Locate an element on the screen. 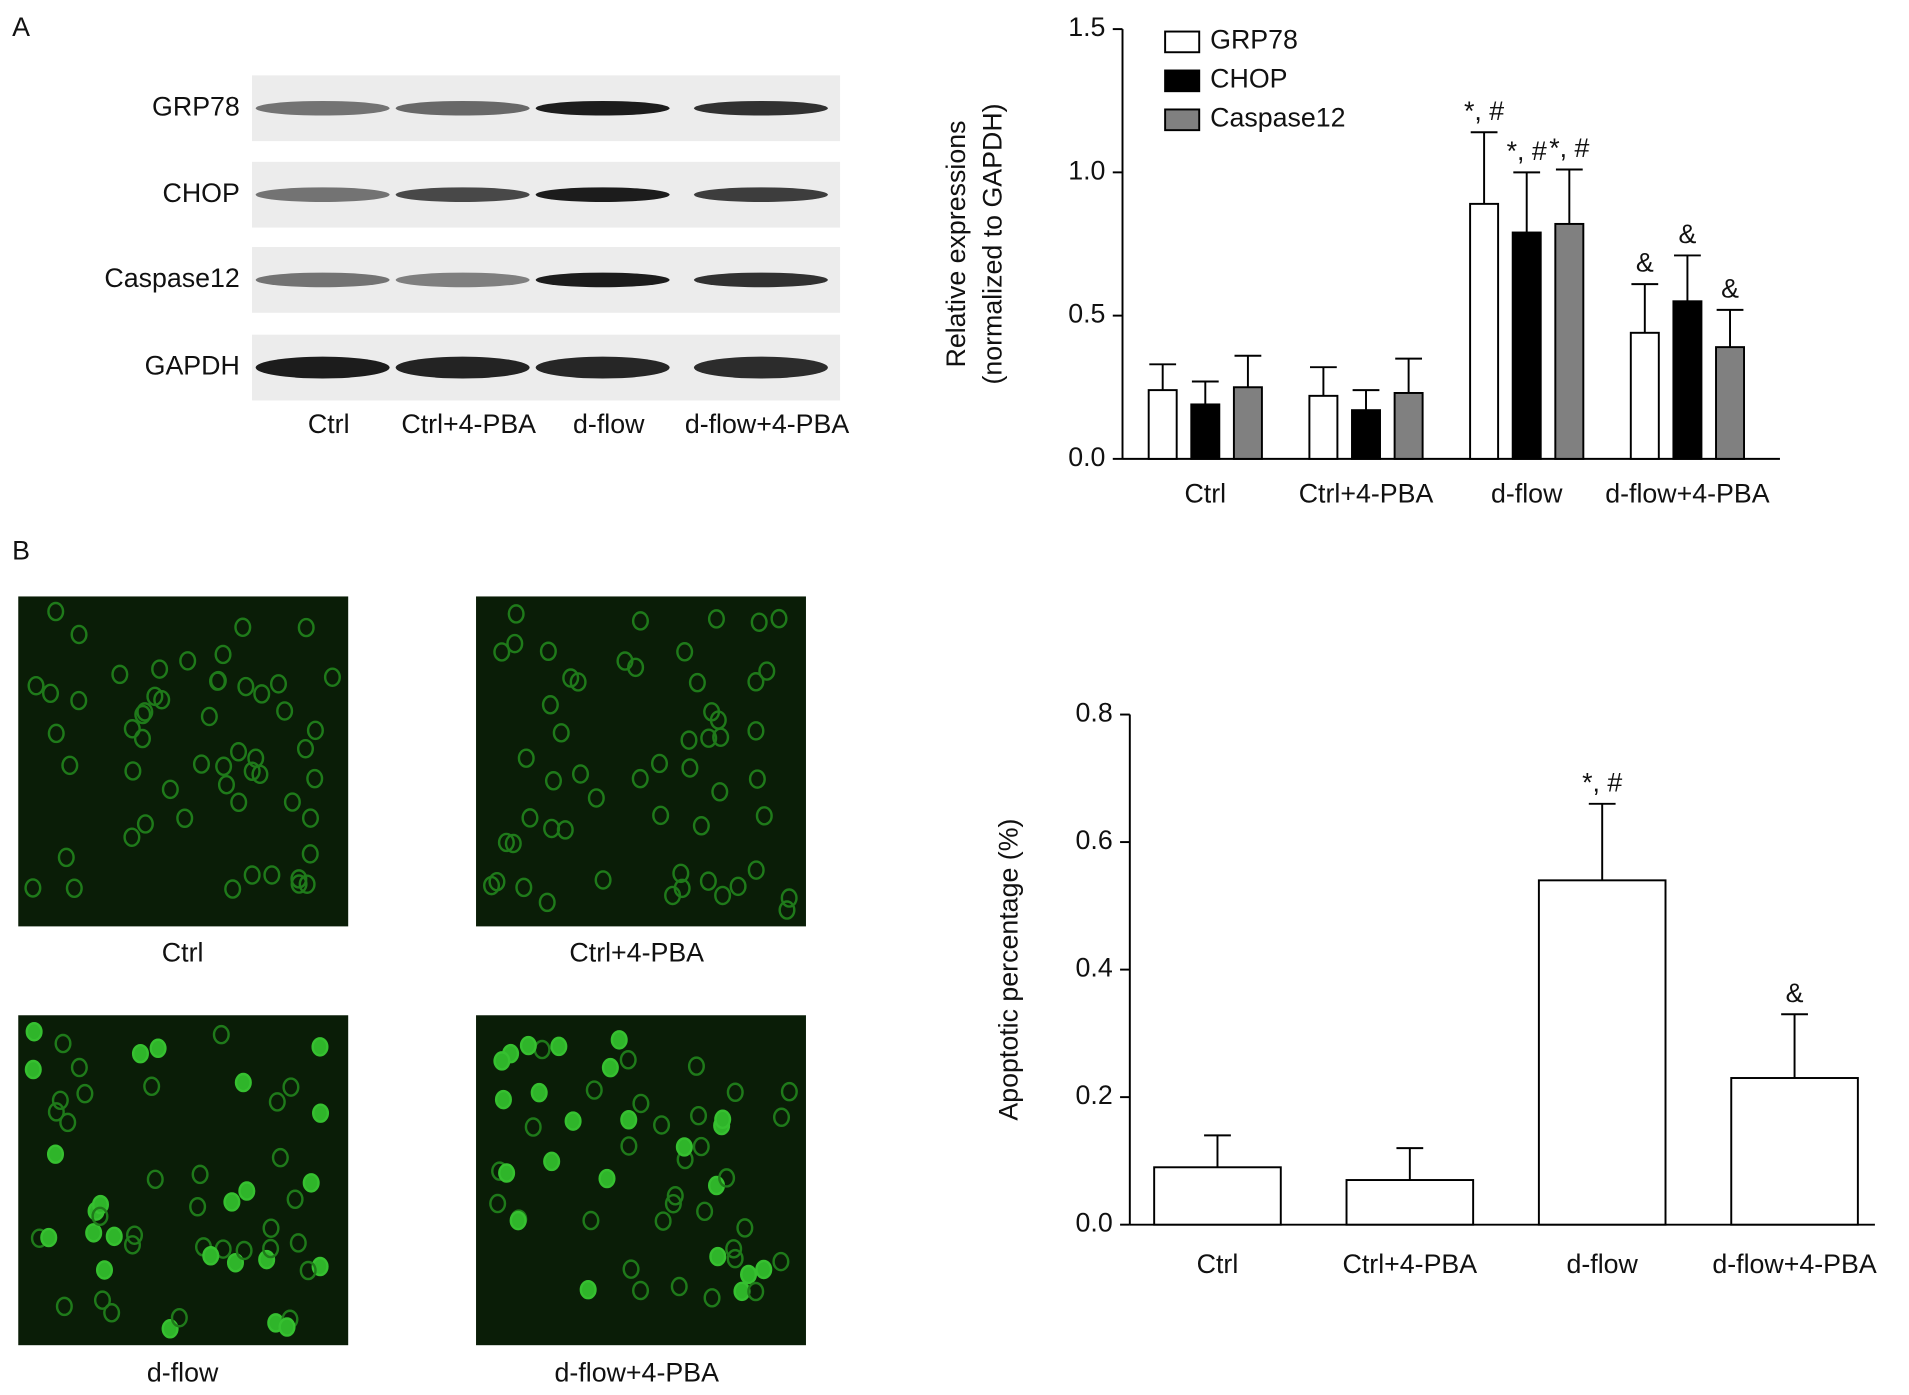 The image size is (1909, 1395). micrograph-caption: Ctrl is located at coordinates (183, 952).